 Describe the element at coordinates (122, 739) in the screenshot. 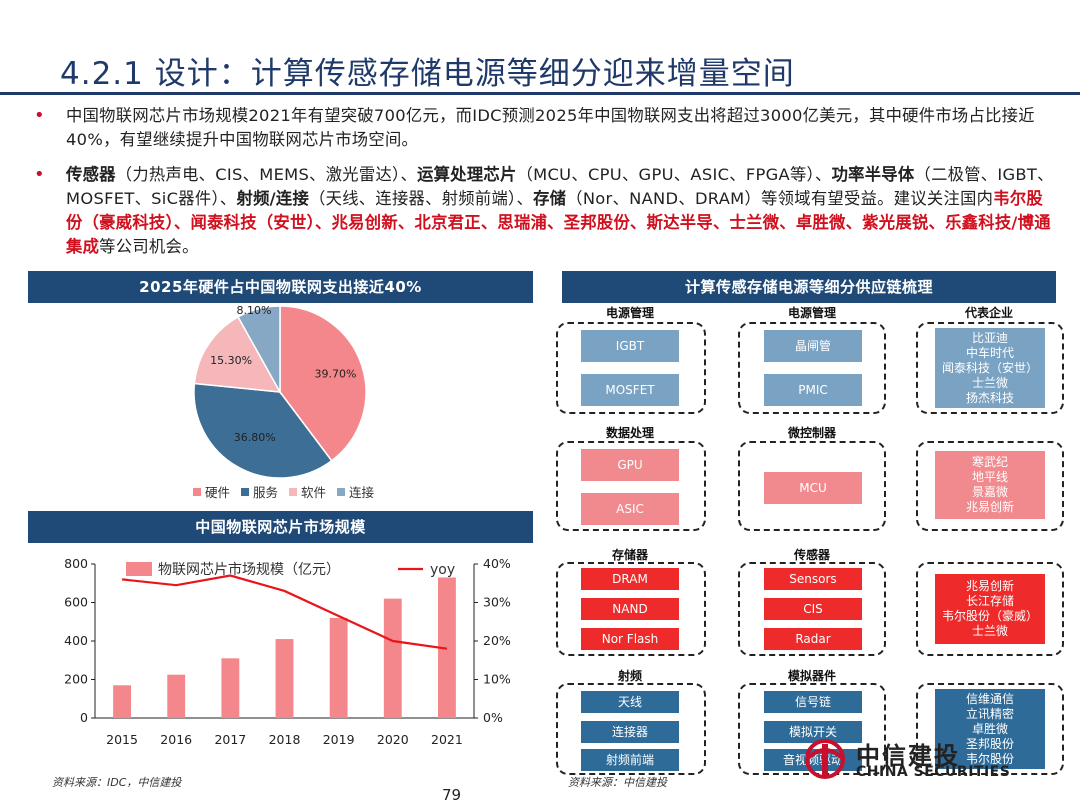

I see `x-tick-label: 2015` at that location.